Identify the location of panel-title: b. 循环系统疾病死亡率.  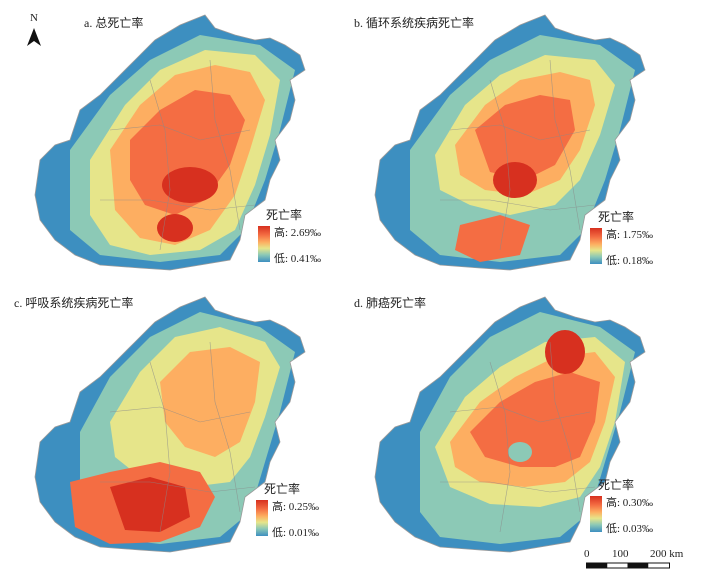
(414, 23).